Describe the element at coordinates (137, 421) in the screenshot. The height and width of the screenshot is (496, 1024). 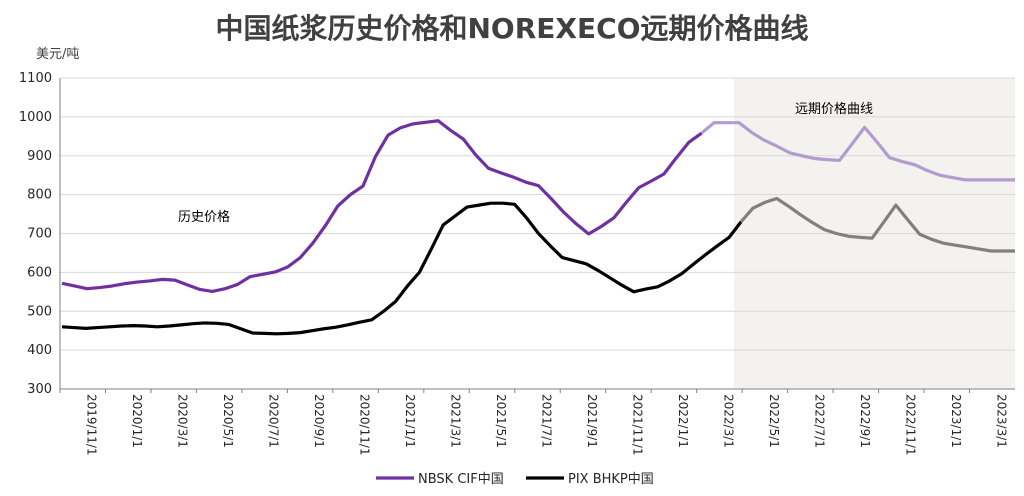
I see `x-tick-label: 2020/1/1` at that location.